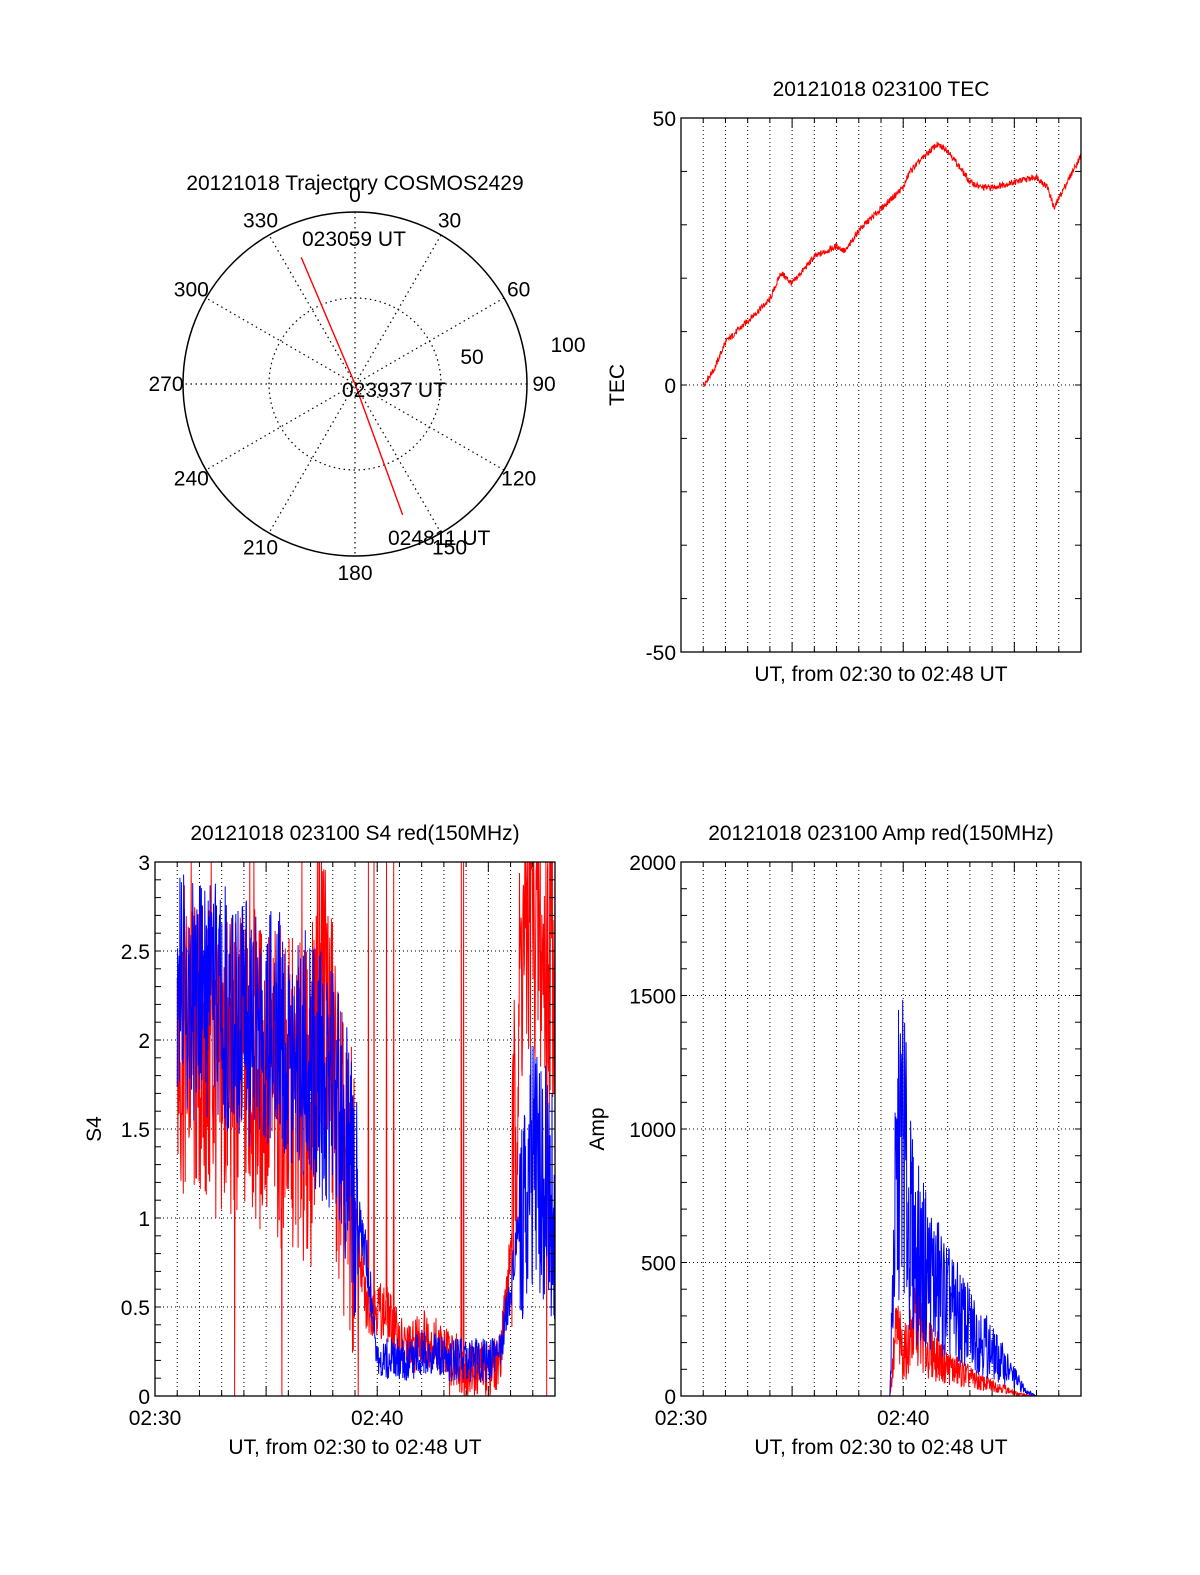 Image resolution: width=1200 pixels, height=1575 pixels. What do you see at coordinates (652, 863) in the screenshot?
I see `amp-y-tick-label: 2000` at bounding box center [652, 863].